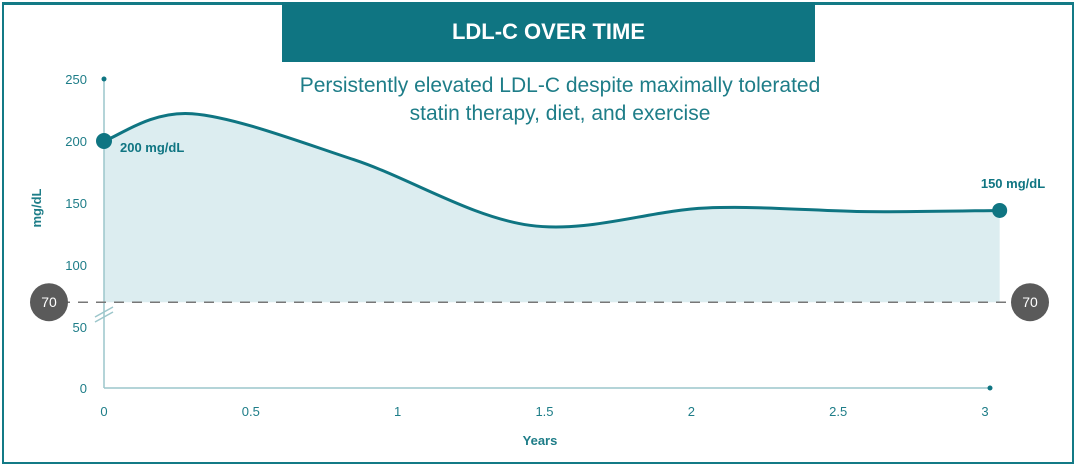 This screenshot has height=468, width=1080. I want to click on end-point, so click(1000, 210).